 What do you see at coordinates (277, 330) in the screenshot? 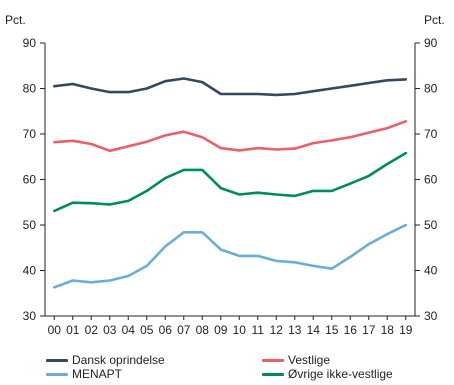
I see `x-tick-label: 12` at bounding box center [277, 330].